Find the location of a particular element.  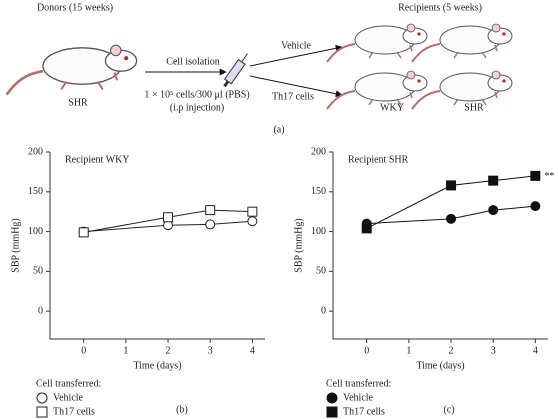

route-label: (i.p injection) is located at coordinates (197, 107).